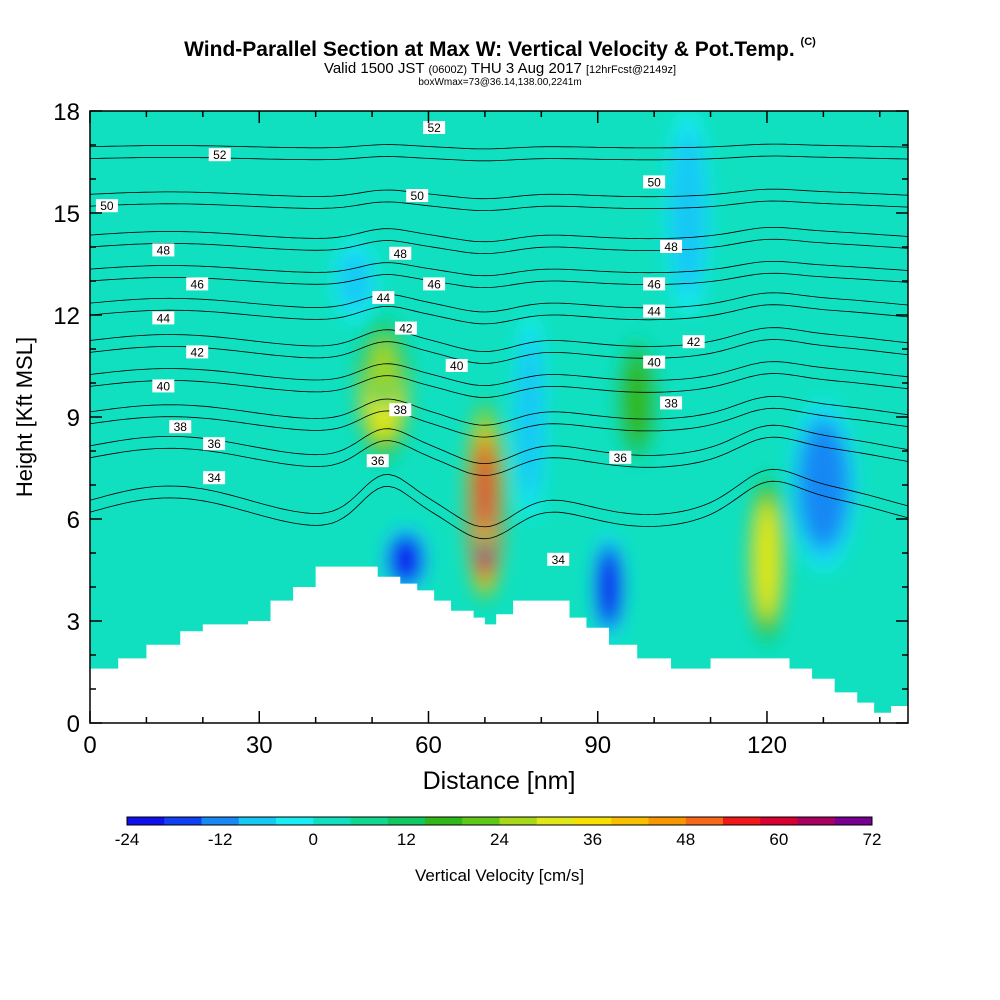 This screenshot has height=1000, width=1000. I want to click on colorbar-frame, so click(499, 821).